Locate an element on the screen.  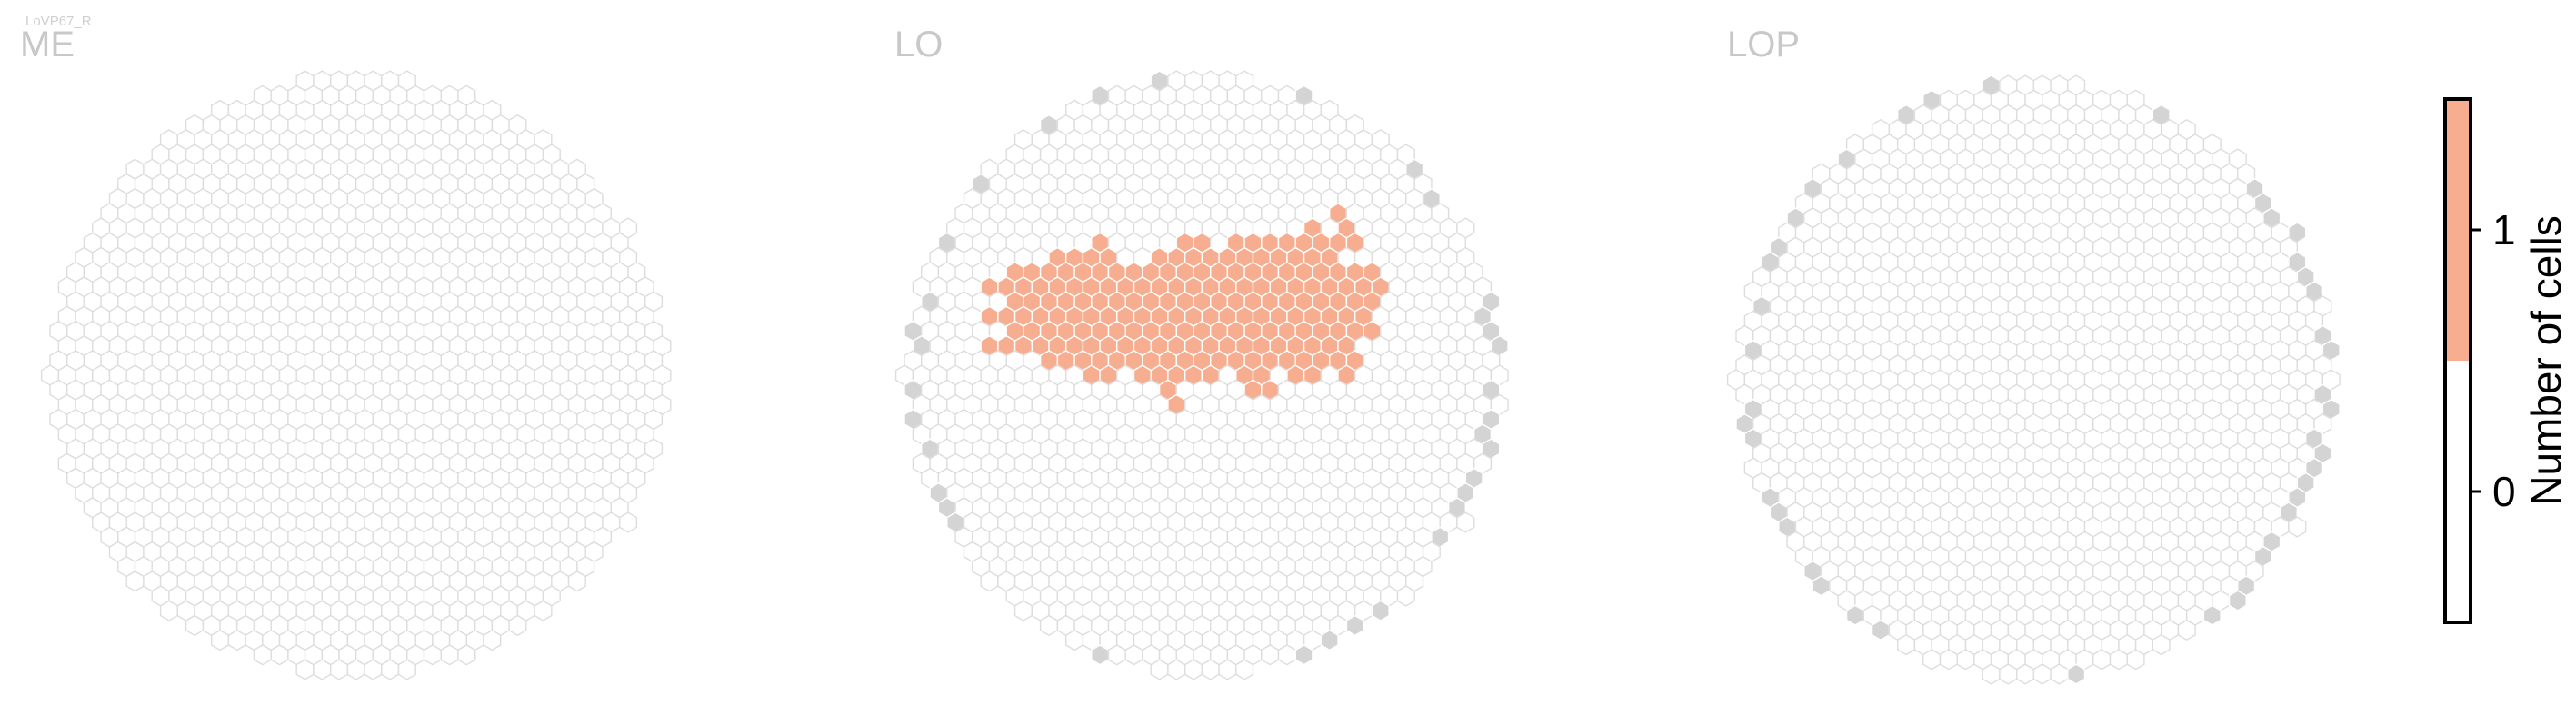
colorbar-label: Number of cells is located at coordinates (2546, 360).